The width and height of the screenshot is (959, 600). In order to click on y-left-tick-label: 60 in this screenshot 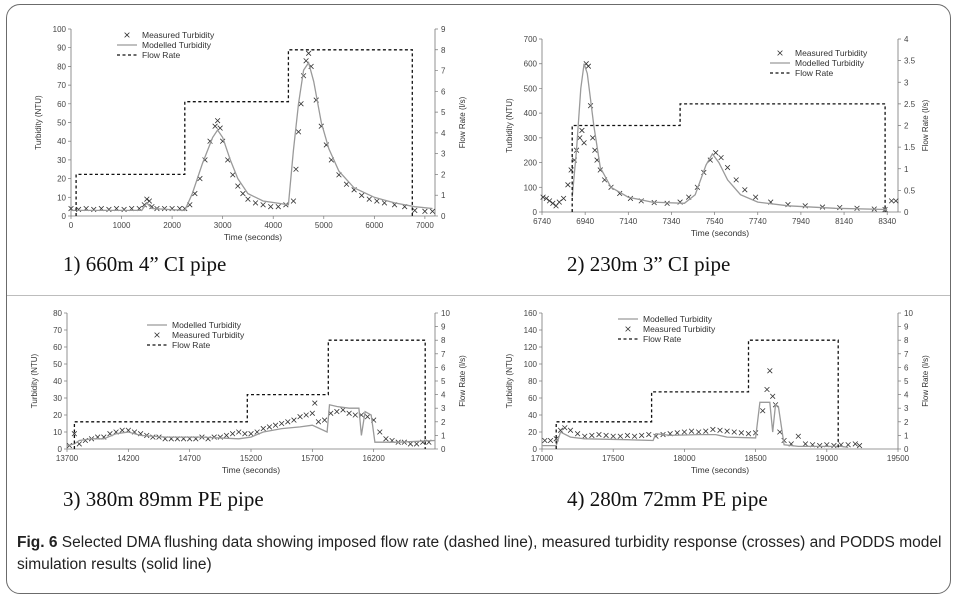, I will do `click(61, 104)`.